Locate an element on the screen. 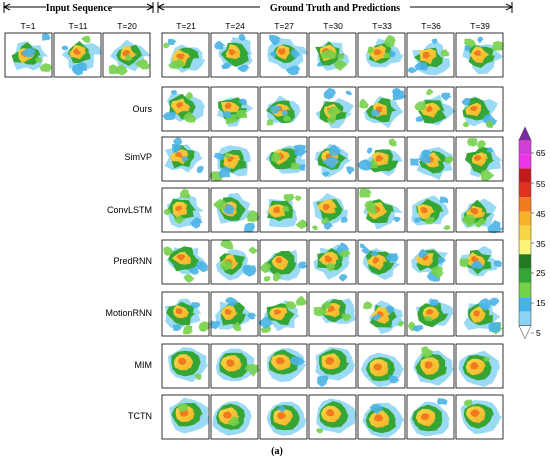 The width and height of the screenshot is (550, 459). time-label-input-2: T=11 is located at coordinates (78, 26).